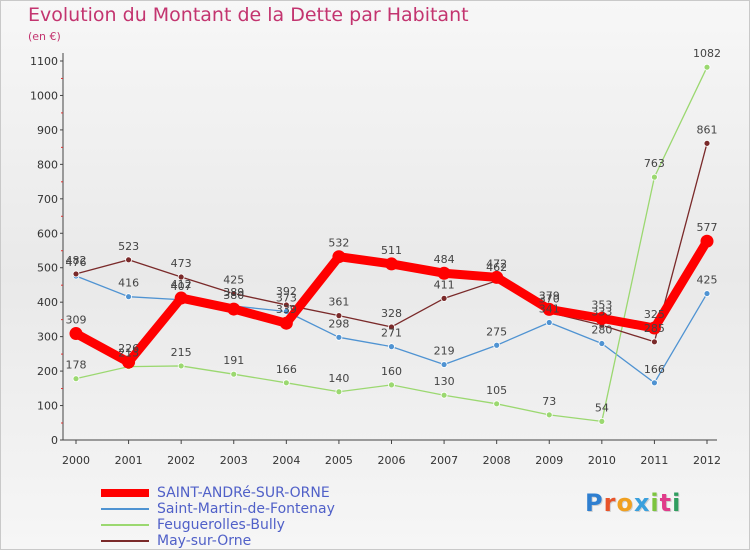  I want to click on data-label: 472, so click(496, 263).